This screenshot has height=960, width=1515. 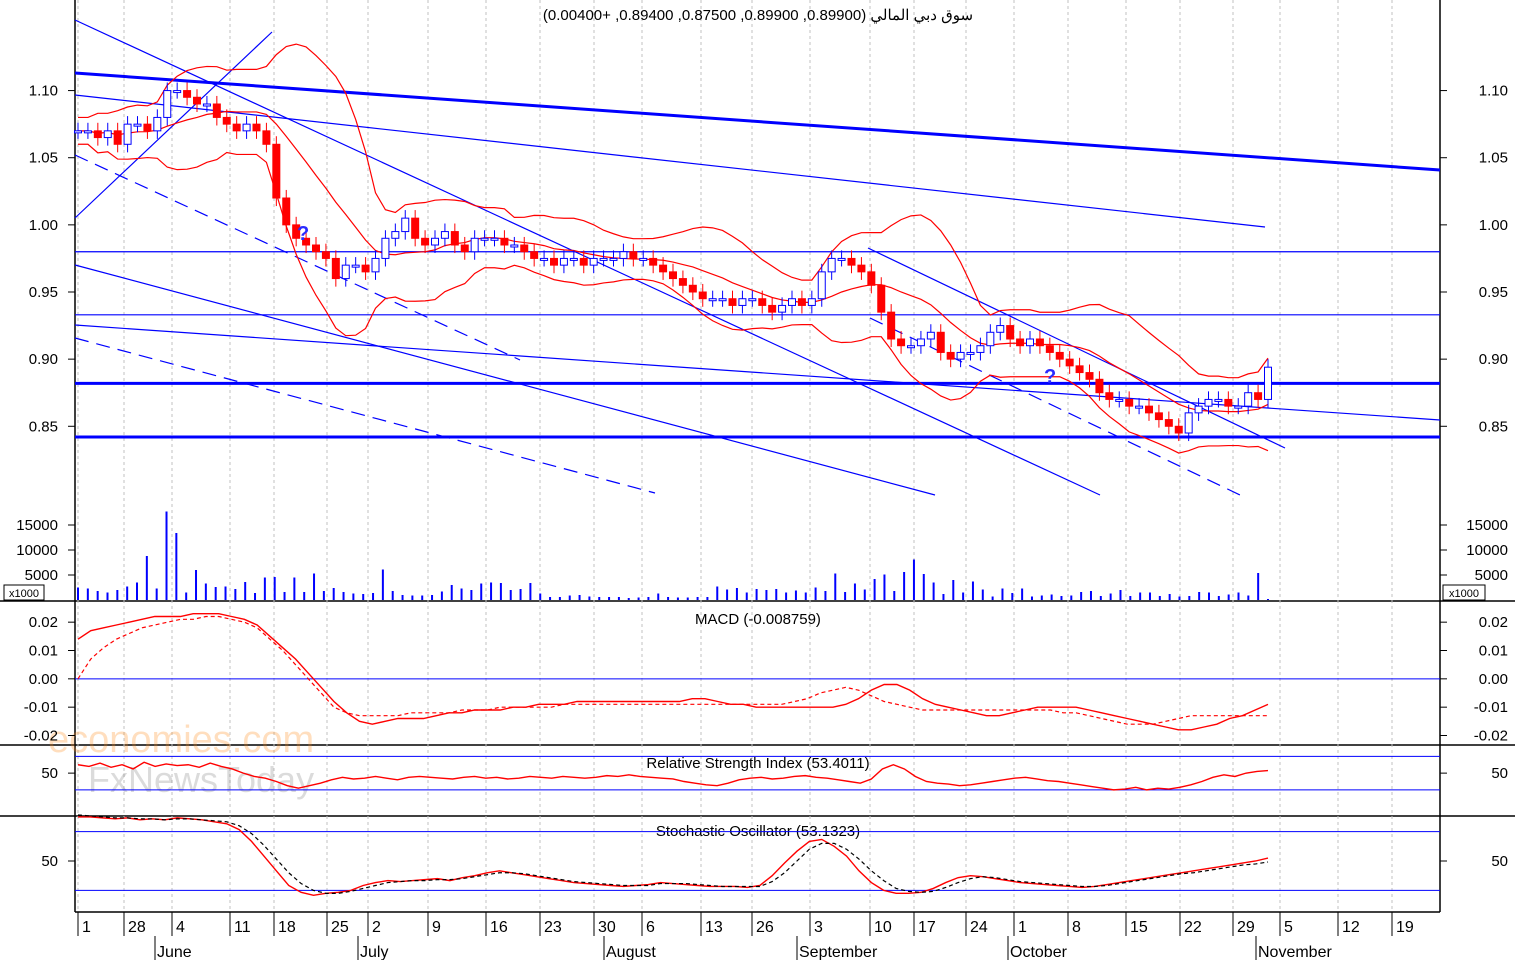 I want to click on x-tick-label: 9, so click(x=436, y=927).